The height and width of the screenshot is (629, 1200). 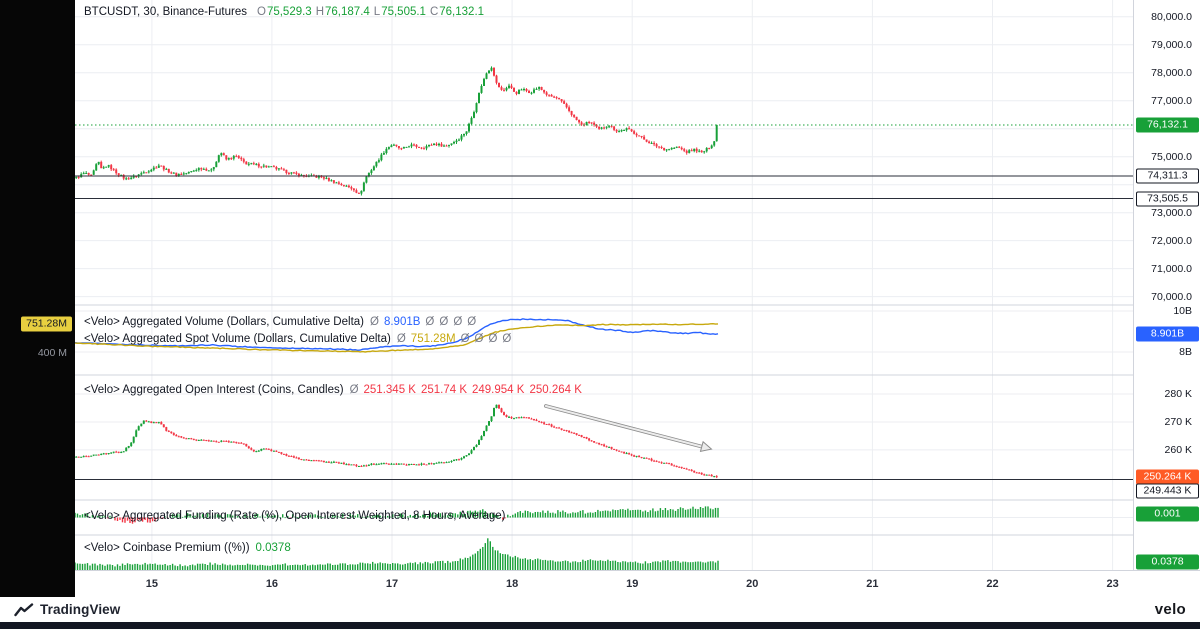 What do you see at coordinates (1171, 100) in the screenshot?
I see `axis-tick-label: 77,000.0` at bounding box center [1171, 100].